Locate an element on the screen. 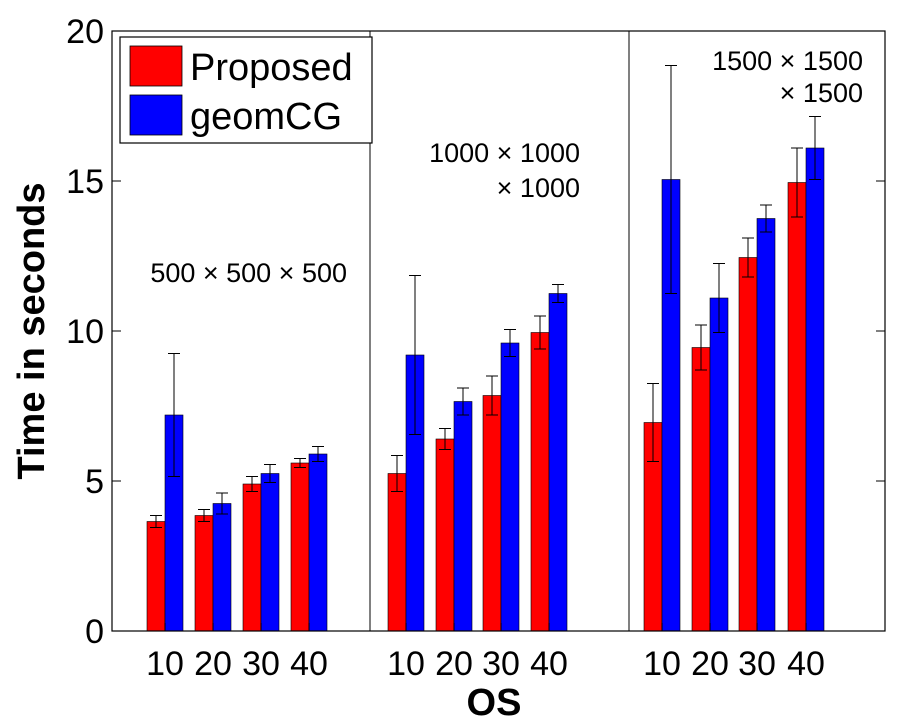 The height and width of the screenshot is (725, 900). legend-swatch-proposed is located at coordinates (156, 66).